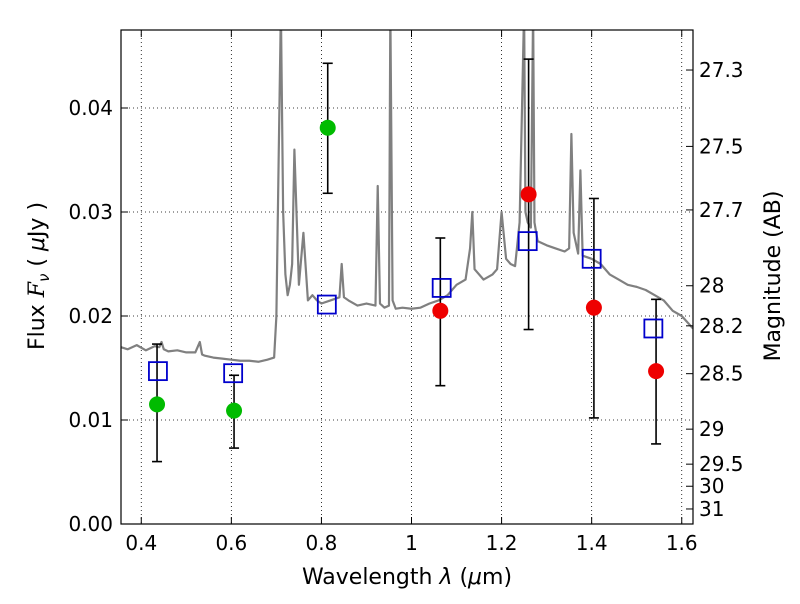  I want to click on y2-tick-label: 30, so click(711, 486).